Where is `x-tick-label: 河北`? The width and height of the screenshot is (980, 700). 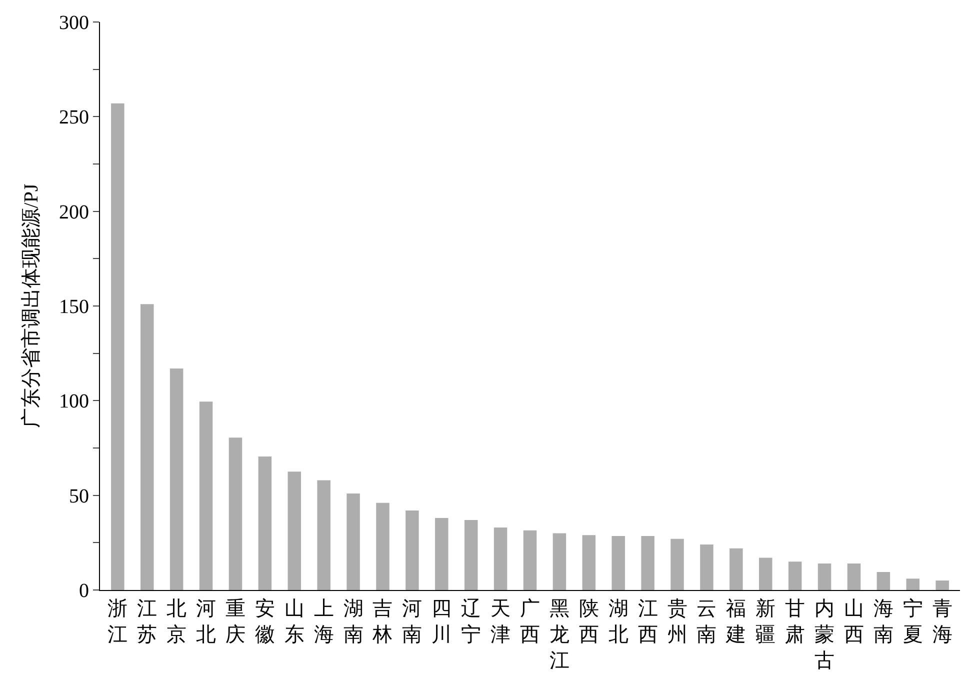
x-tick-label: 河北 is located at coordinates (206, 622).